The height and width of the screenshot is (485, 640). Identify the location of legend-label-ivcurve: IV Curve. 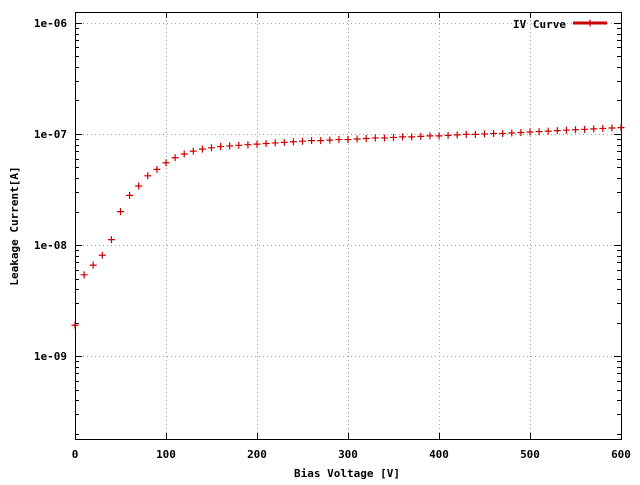
(539, 24).